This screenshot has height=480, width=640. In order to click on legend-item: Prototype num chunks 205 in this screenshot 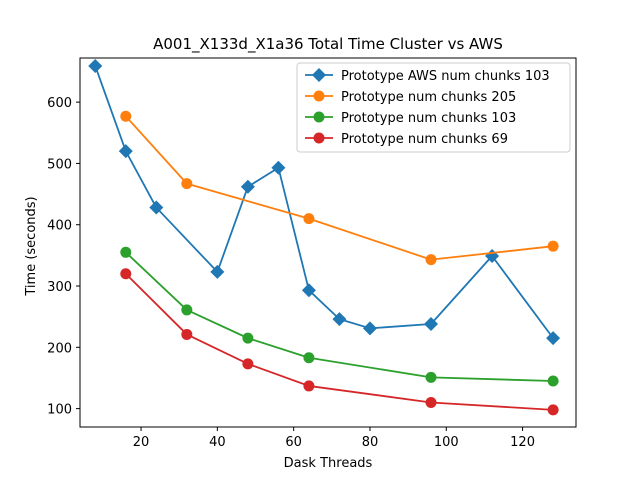, I will do `click(410, 97)`.